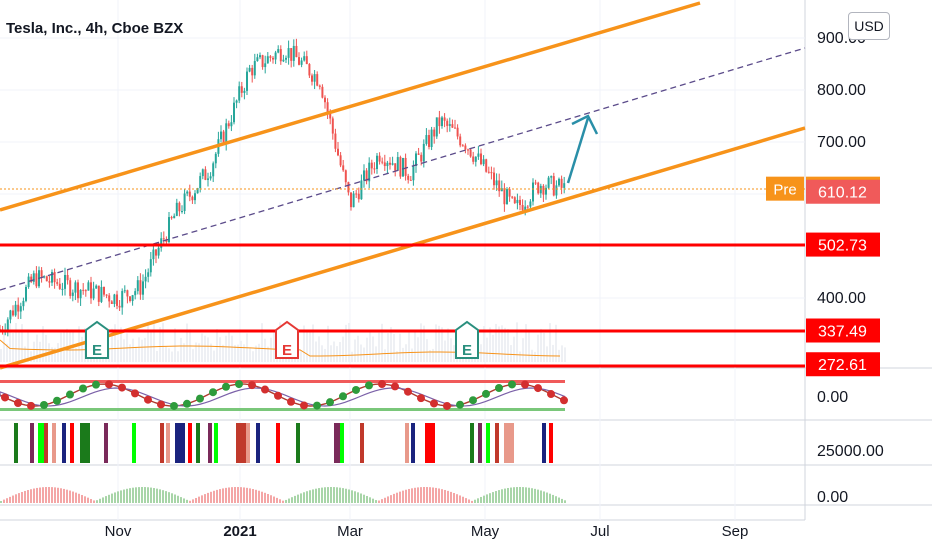 This screenshot has width=932, height=550. I want to click on y-tick-1: 800.00, so click(841, 90).